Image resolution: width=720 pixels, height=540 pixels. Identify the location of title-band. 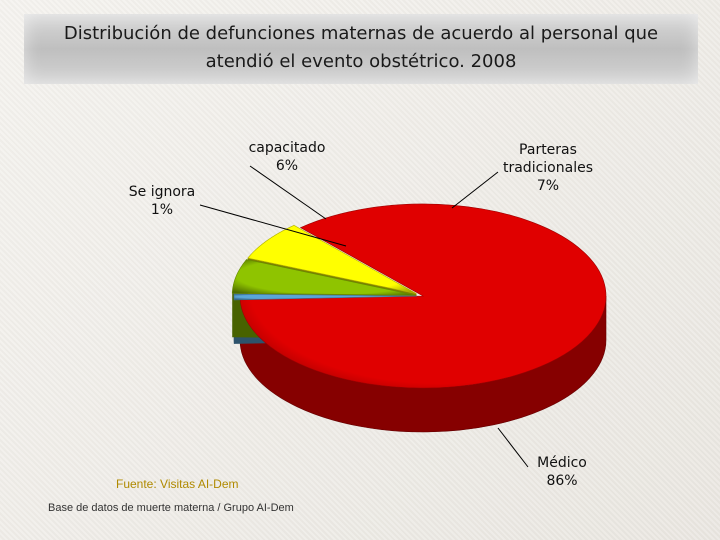
(361, 49).